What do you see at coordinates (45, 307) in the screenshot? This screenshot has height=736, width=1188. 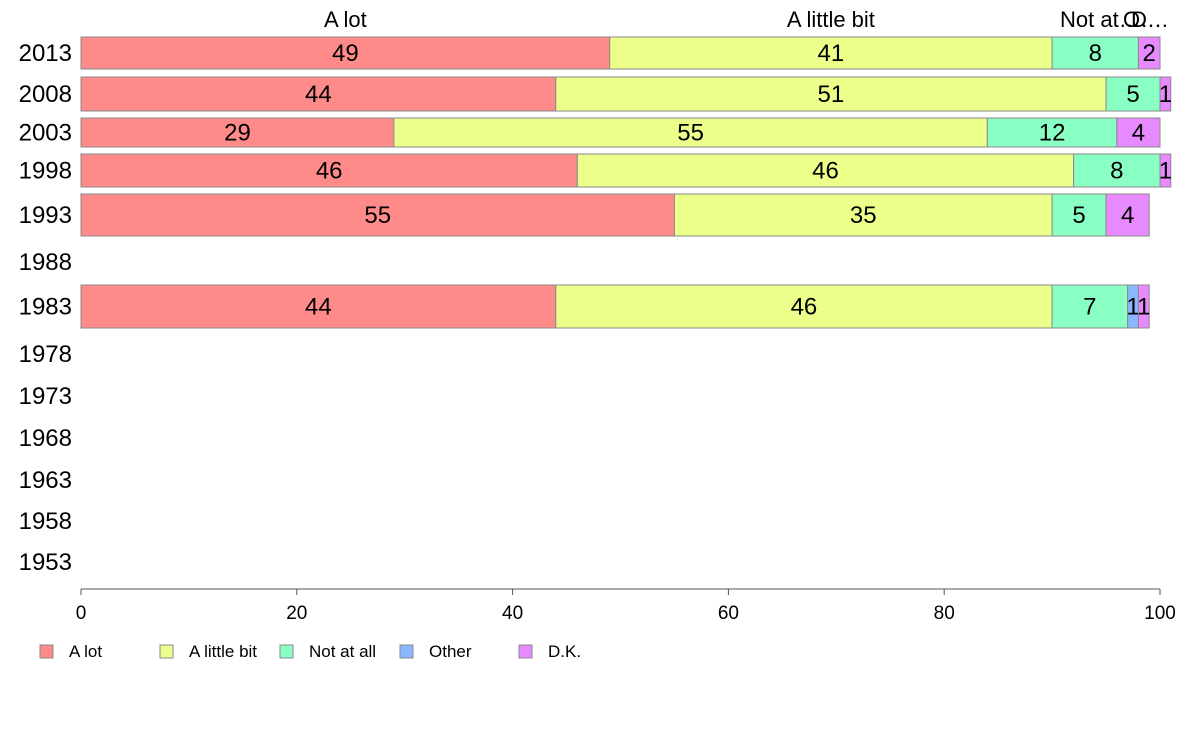 I see `year-label: 1983` at bounding box center [45, 307].